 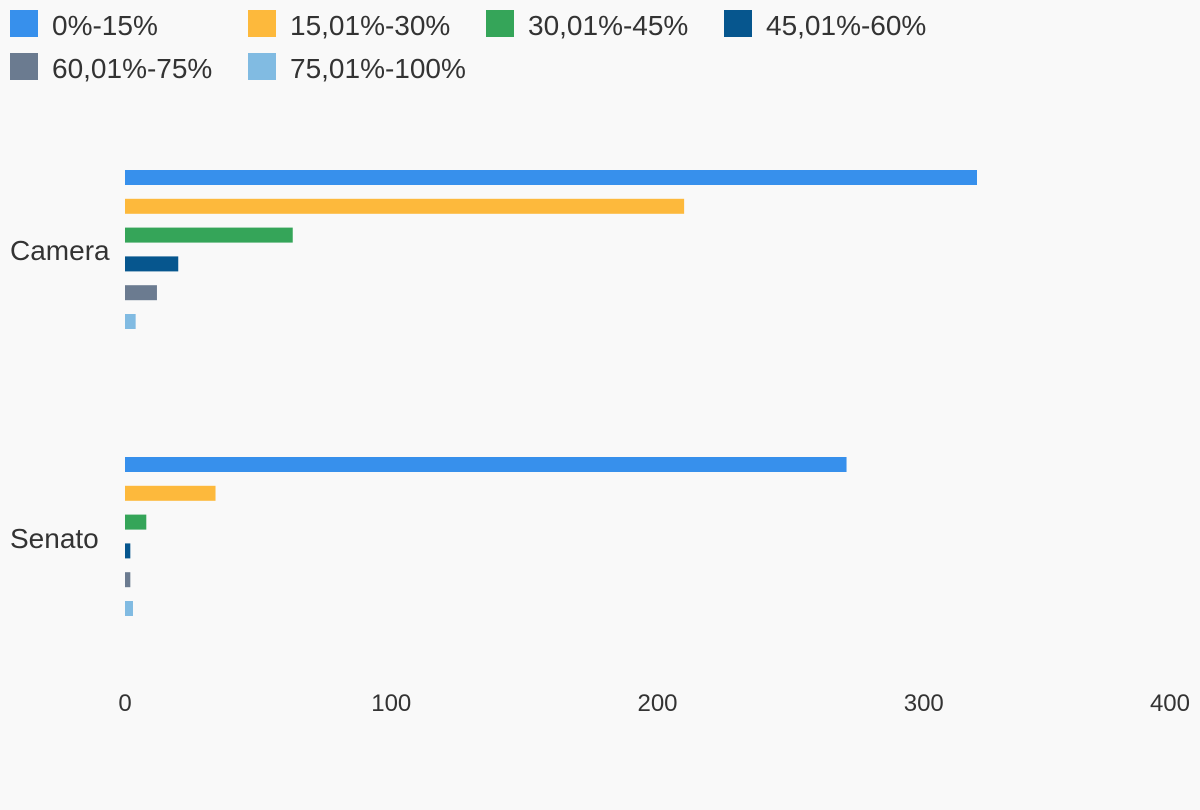 What do you see at coordinates (391, 703) in the screenshot?
I see `x-tick-label: 100` at bounding box center [391, 703].